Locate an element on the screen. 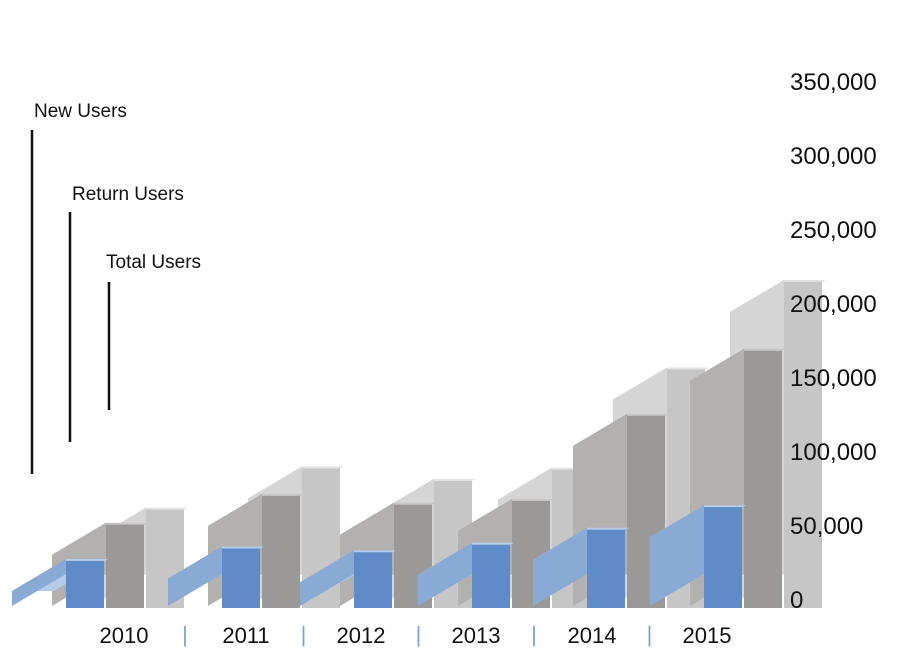 This screenshot has height=650, width=902. x-tick-label: 2012 is located at coordinates (361, 635).